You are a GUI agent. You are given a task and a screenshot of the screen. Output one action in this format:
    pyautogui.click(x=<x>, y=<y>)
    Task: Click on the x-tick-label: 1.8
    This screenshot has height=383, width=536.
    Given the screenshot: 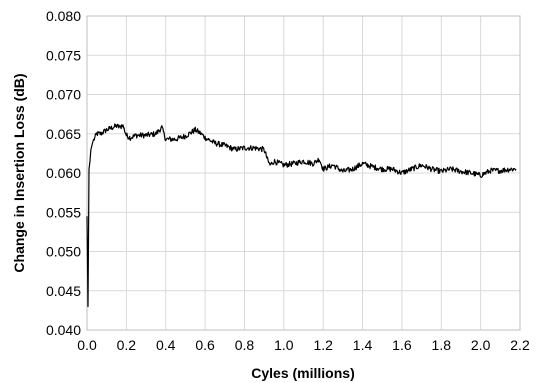 What is the action you would take?
    pyautogui.click(x=442, y=345)
    